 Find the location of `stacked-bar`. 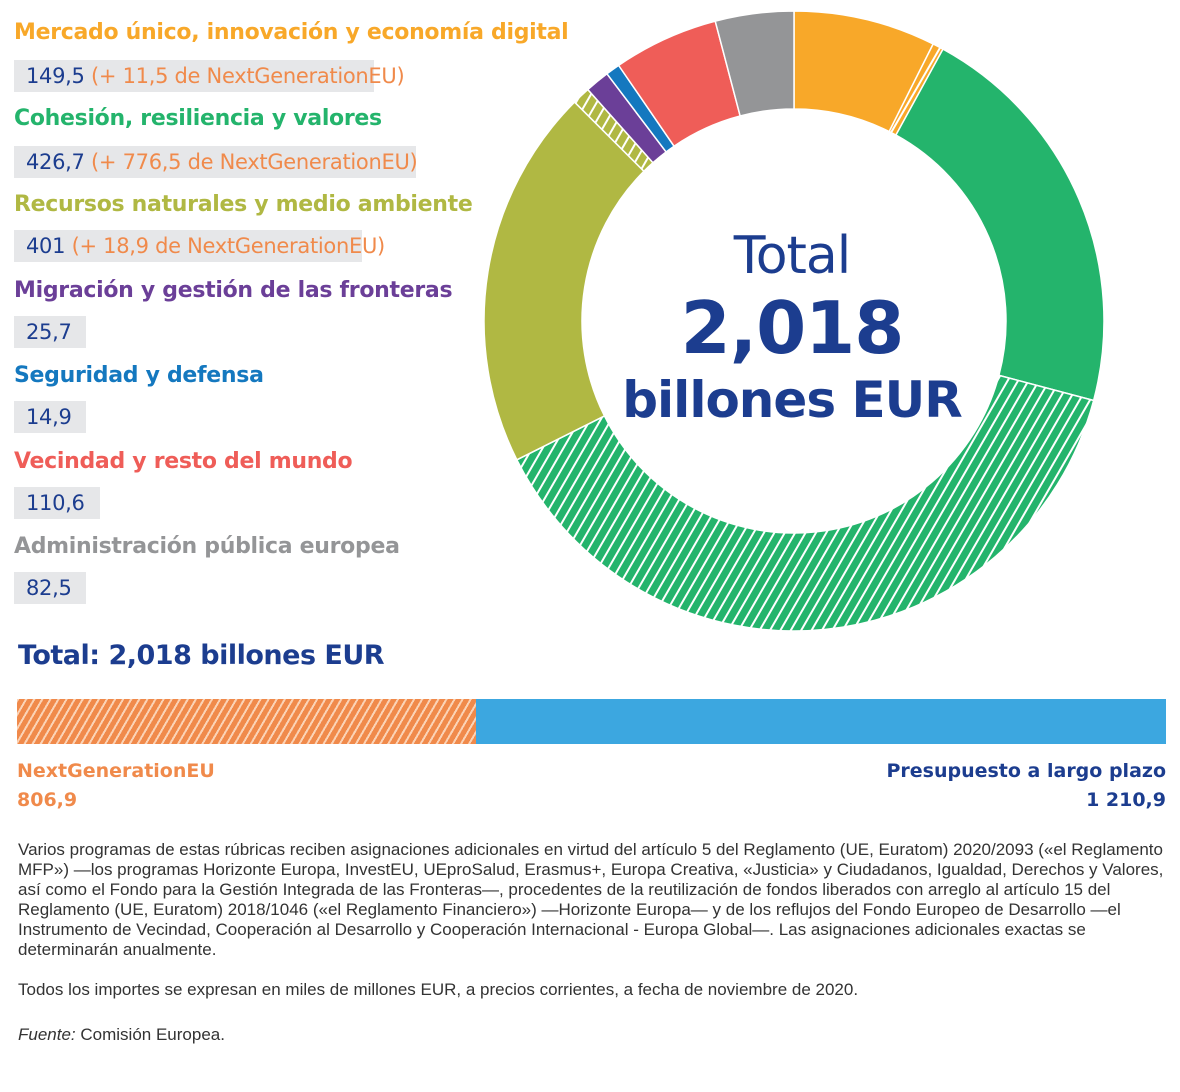

stacked-bar is located at coordinates (591, 721).